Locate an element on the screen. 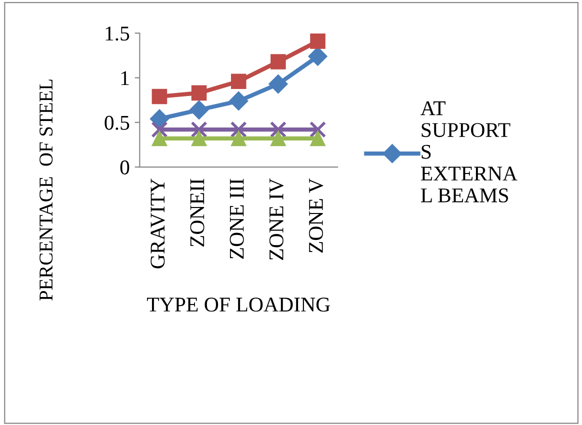 Image resolution: width=582 pixels, height=425 pixels. y-axis-title: PERCENTAGE OF STEEL is located at coordinates (46, 190).